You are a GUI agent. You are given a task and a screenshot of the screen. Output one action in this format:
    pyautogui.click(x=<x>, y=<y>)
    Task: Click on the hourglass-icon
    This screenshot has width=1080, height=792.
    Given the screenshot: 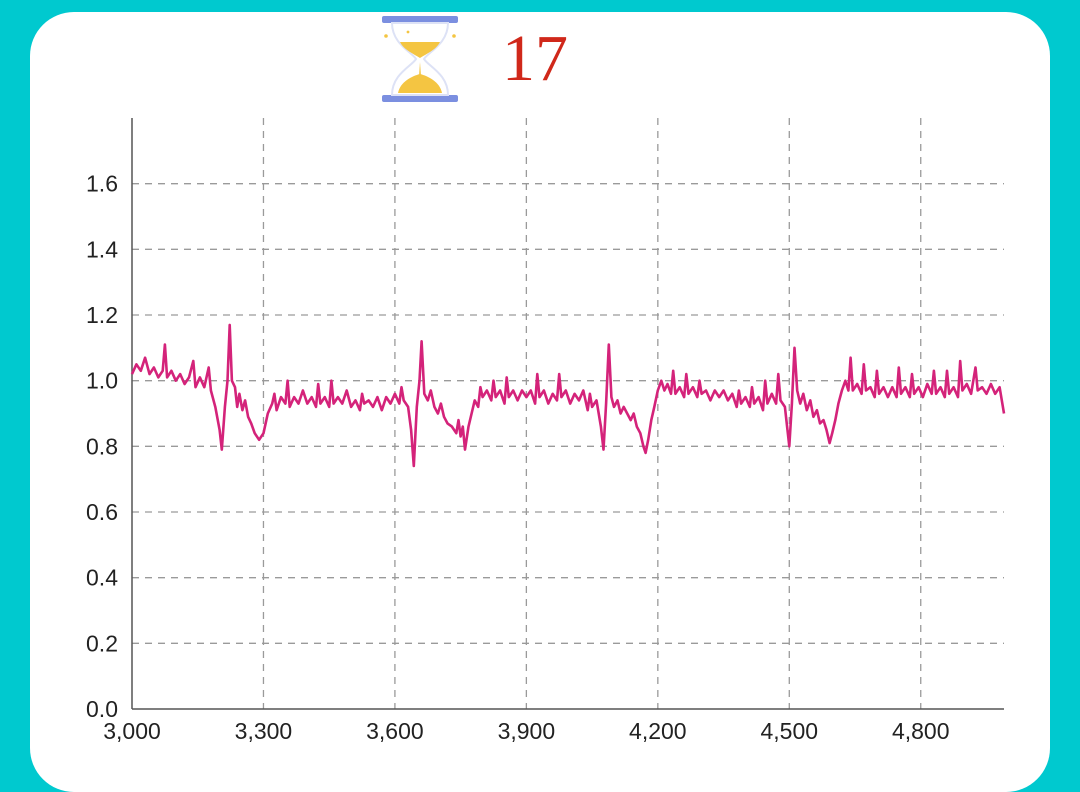 What is the action you would take?
    pyautogui.click(x=420, y=59)
    